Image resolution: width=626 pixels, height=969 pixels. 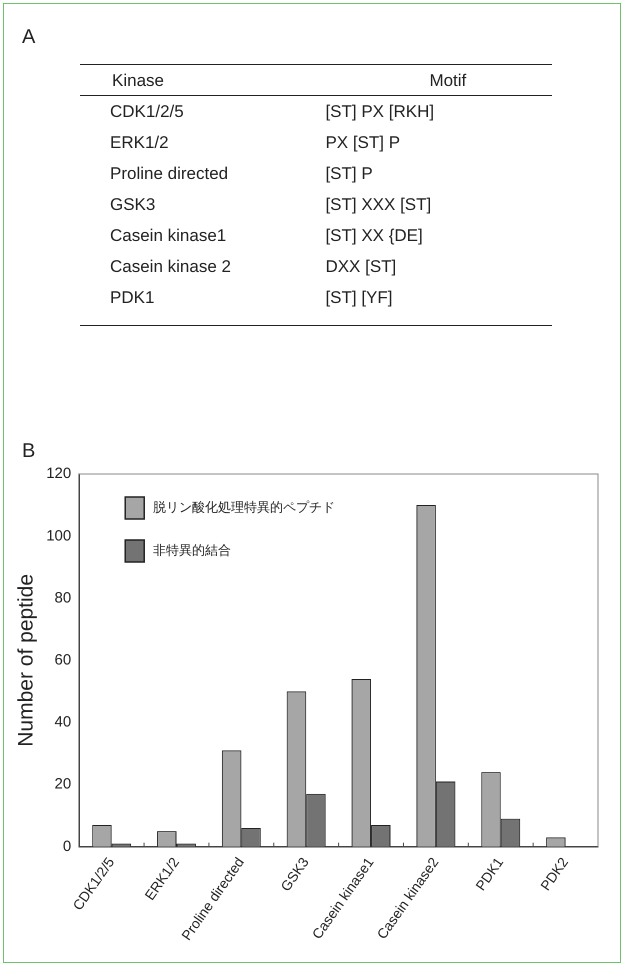 What do you see at coordinates (63, 722) in the screenshot?
I see `y-tick-label: 40` at bounding box center [63, 722].